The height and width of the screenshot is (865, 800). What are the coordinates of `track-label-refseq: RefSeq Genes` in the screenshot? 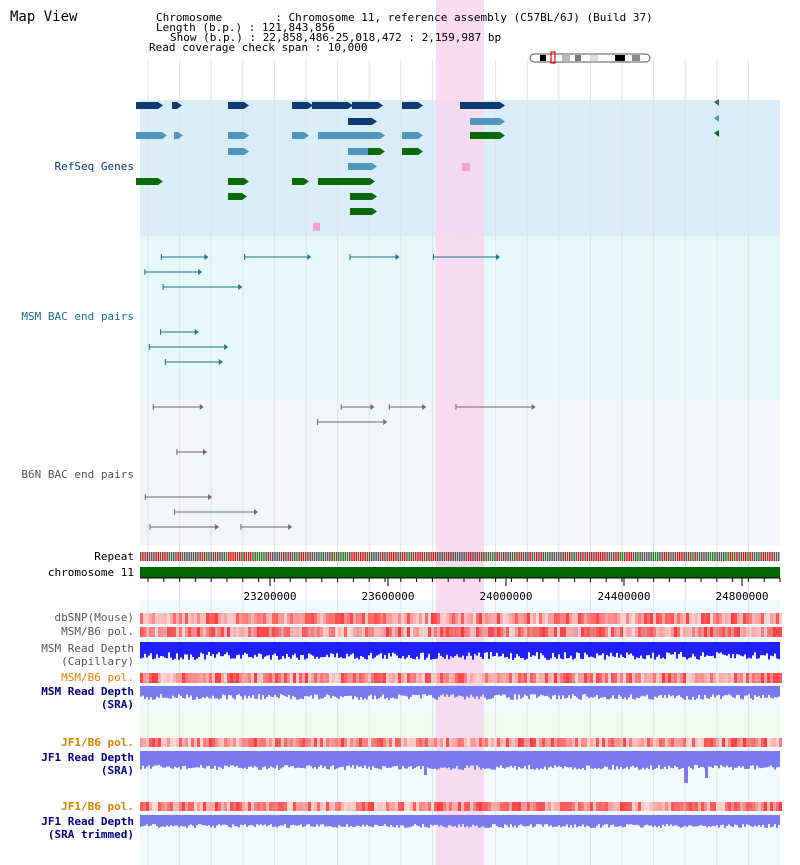 It's located at (94, 166).